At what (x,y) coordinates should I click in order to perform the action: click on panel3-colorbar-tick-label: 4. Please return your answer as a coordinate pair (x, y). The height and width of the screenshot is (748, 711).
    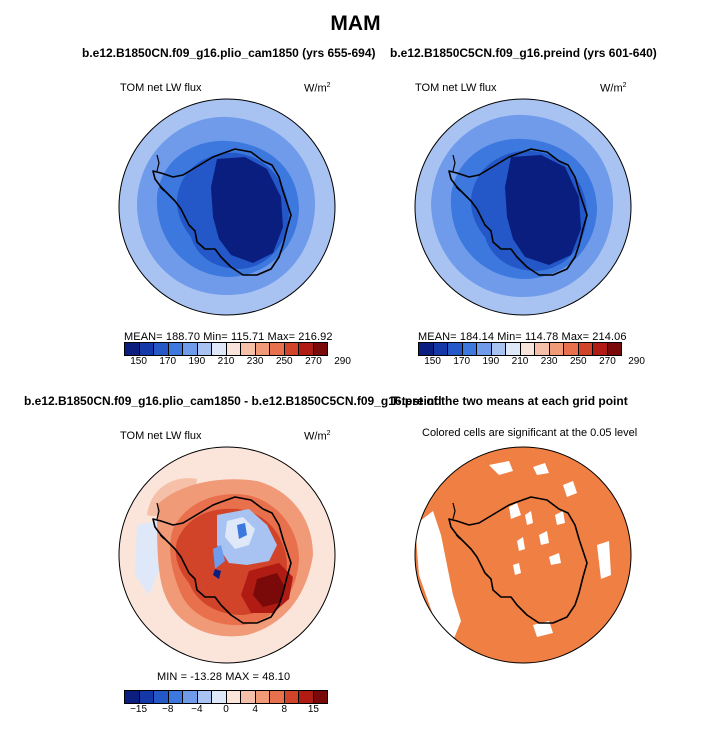
    Looking at the image, I should click on (255, 709).